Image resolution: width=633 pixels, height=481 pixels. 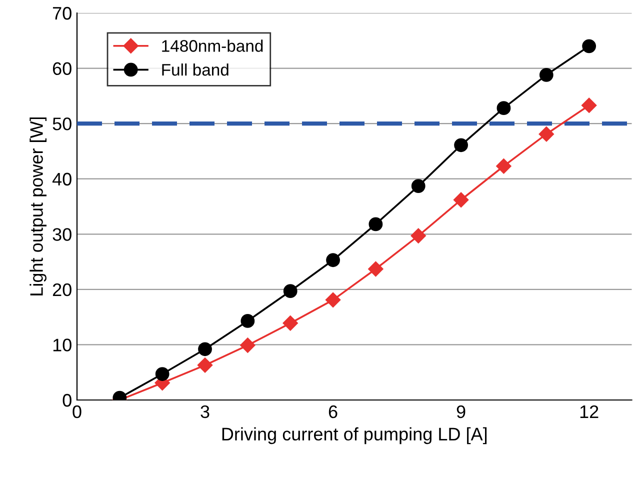 What do you see at coordinates (62, 13) in the screenshot?
I see `y-tick-label: 70` at bounding box center [62, 13].